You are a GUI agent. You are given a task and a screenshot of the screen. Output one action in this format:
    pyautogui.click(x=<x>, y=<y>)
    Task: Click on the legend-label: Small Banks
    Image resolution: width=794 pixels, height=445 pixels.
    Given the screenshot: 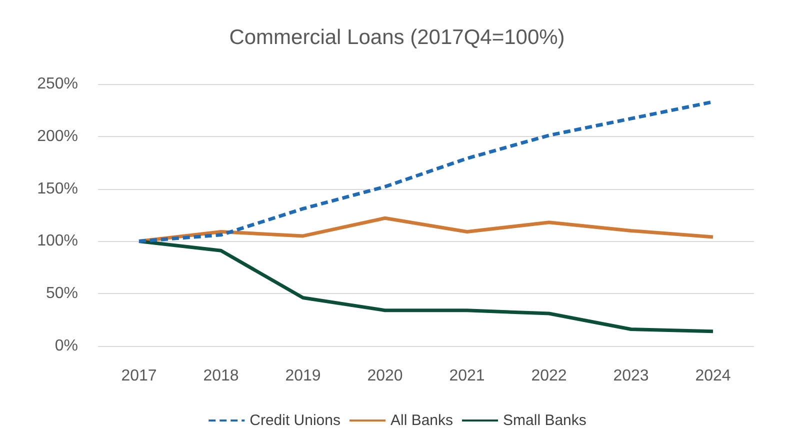 What is the action you would take?
    pyautogui.click(x=544, y=420)
    